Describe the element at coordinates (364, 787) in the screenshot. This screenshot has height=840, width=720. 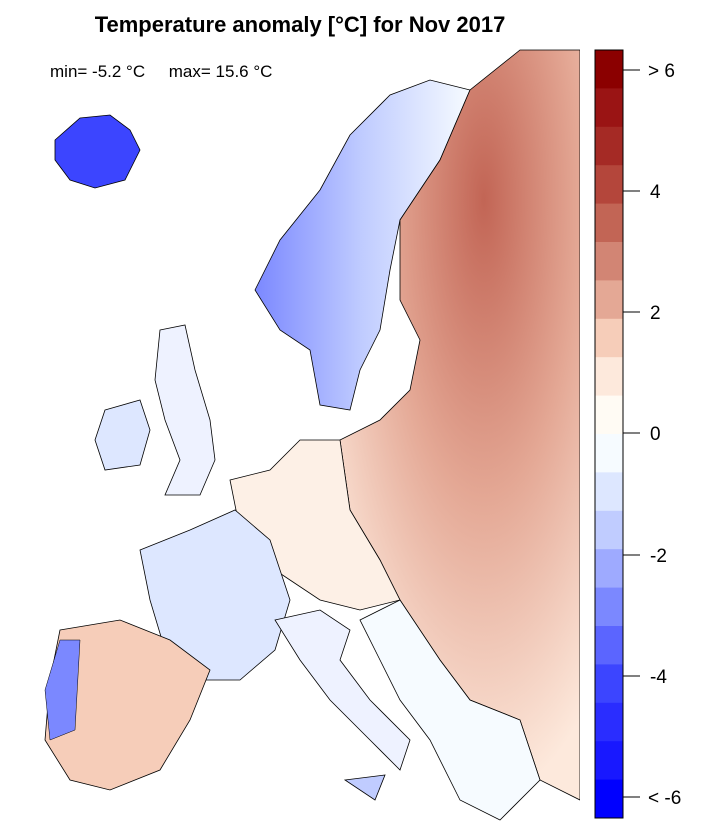
I see `sicily` at that location.